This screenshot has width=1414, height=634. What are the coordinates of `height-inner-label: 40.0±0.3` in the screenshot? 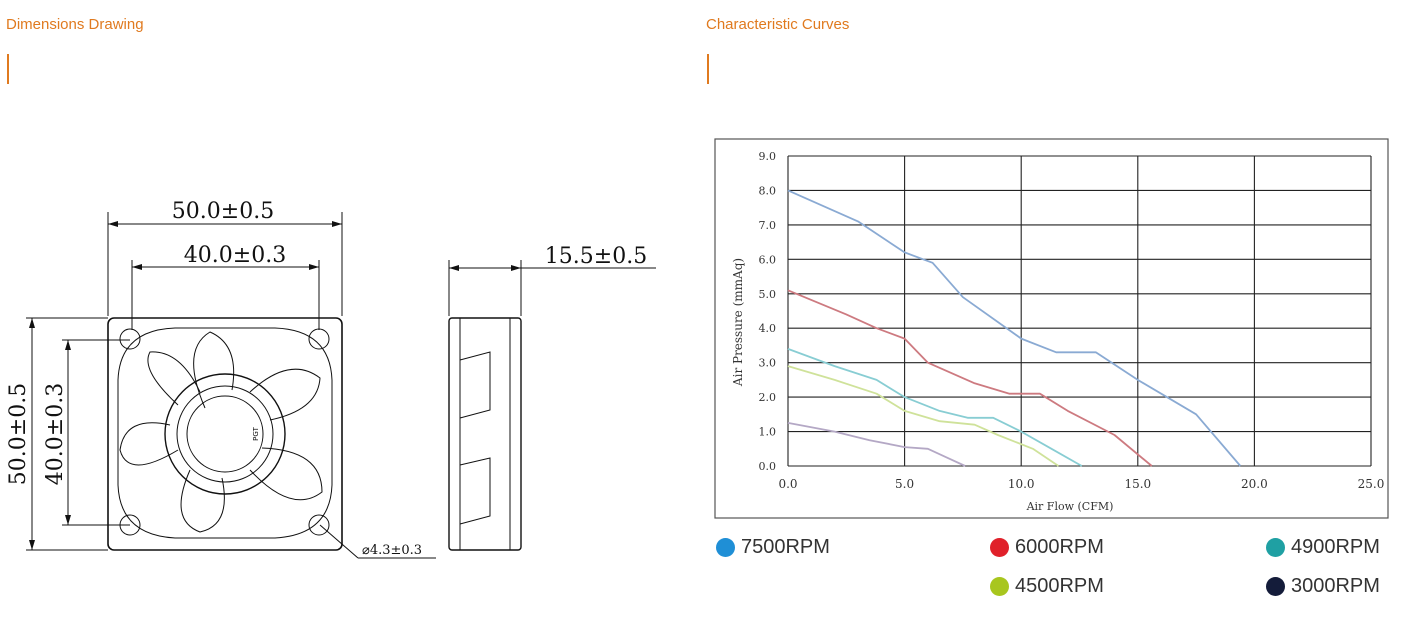 It's located at (55, 434).